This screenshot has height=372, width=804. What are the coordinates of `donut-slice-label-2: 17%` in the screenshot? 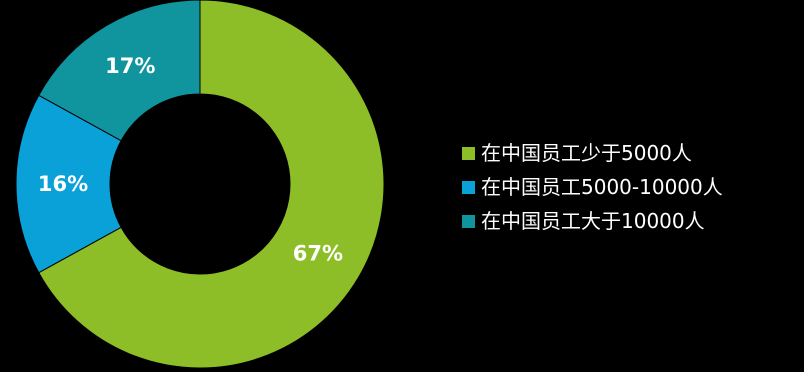 It's located at (130, 66).